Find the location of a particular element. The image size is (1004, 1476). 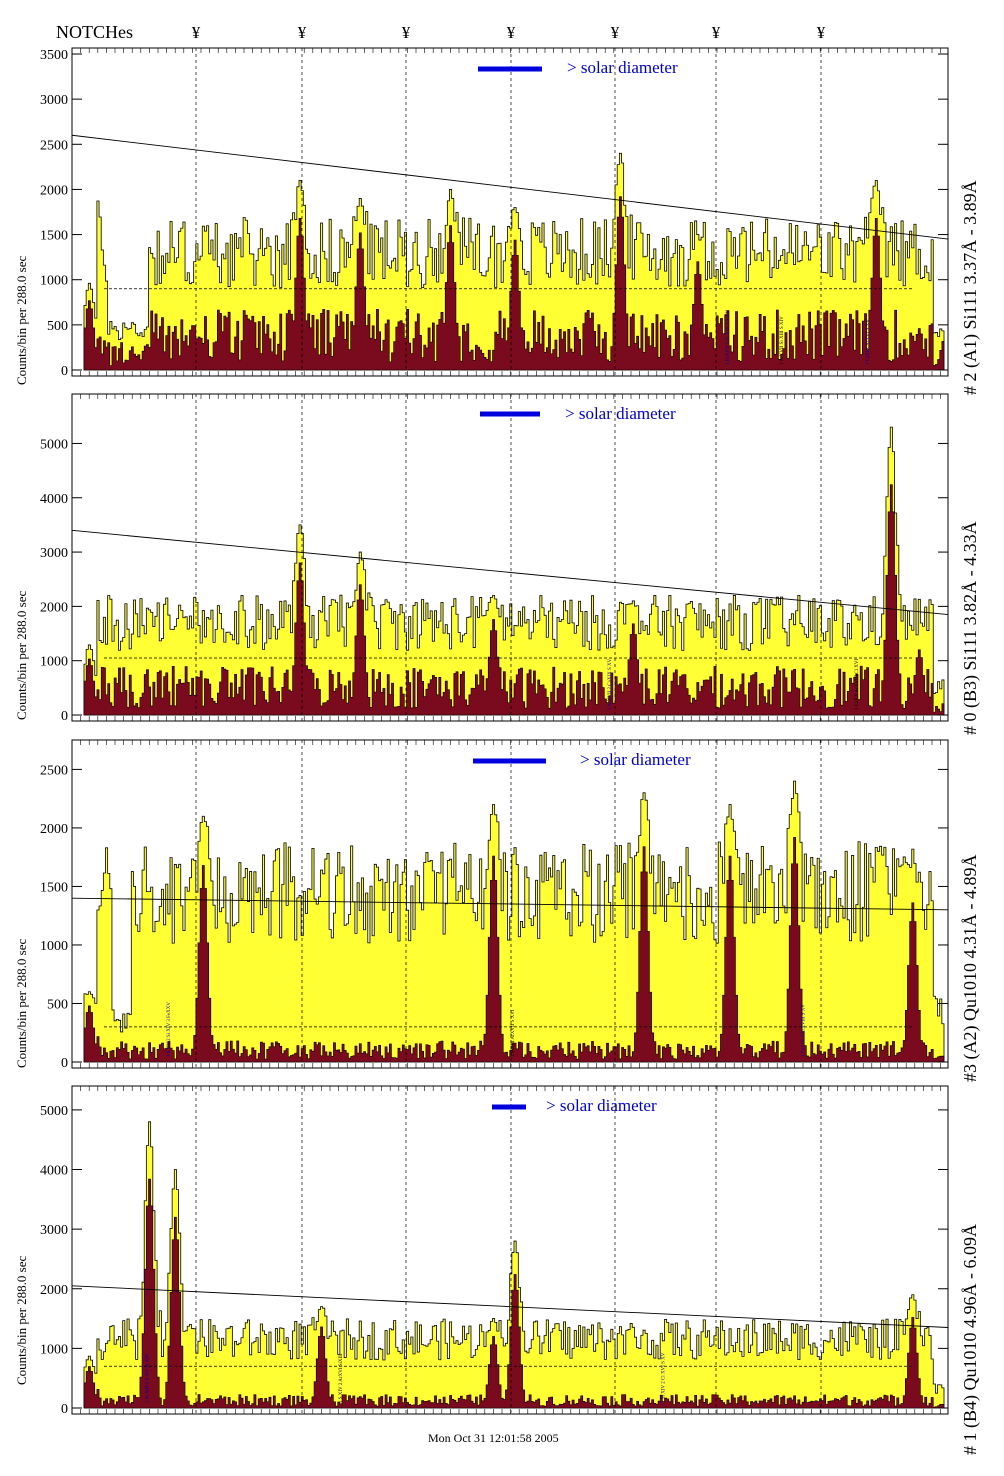

timestamp-footer: Mon Oct 31 12:01:58 2005 is located at coordinates (493, 1438).